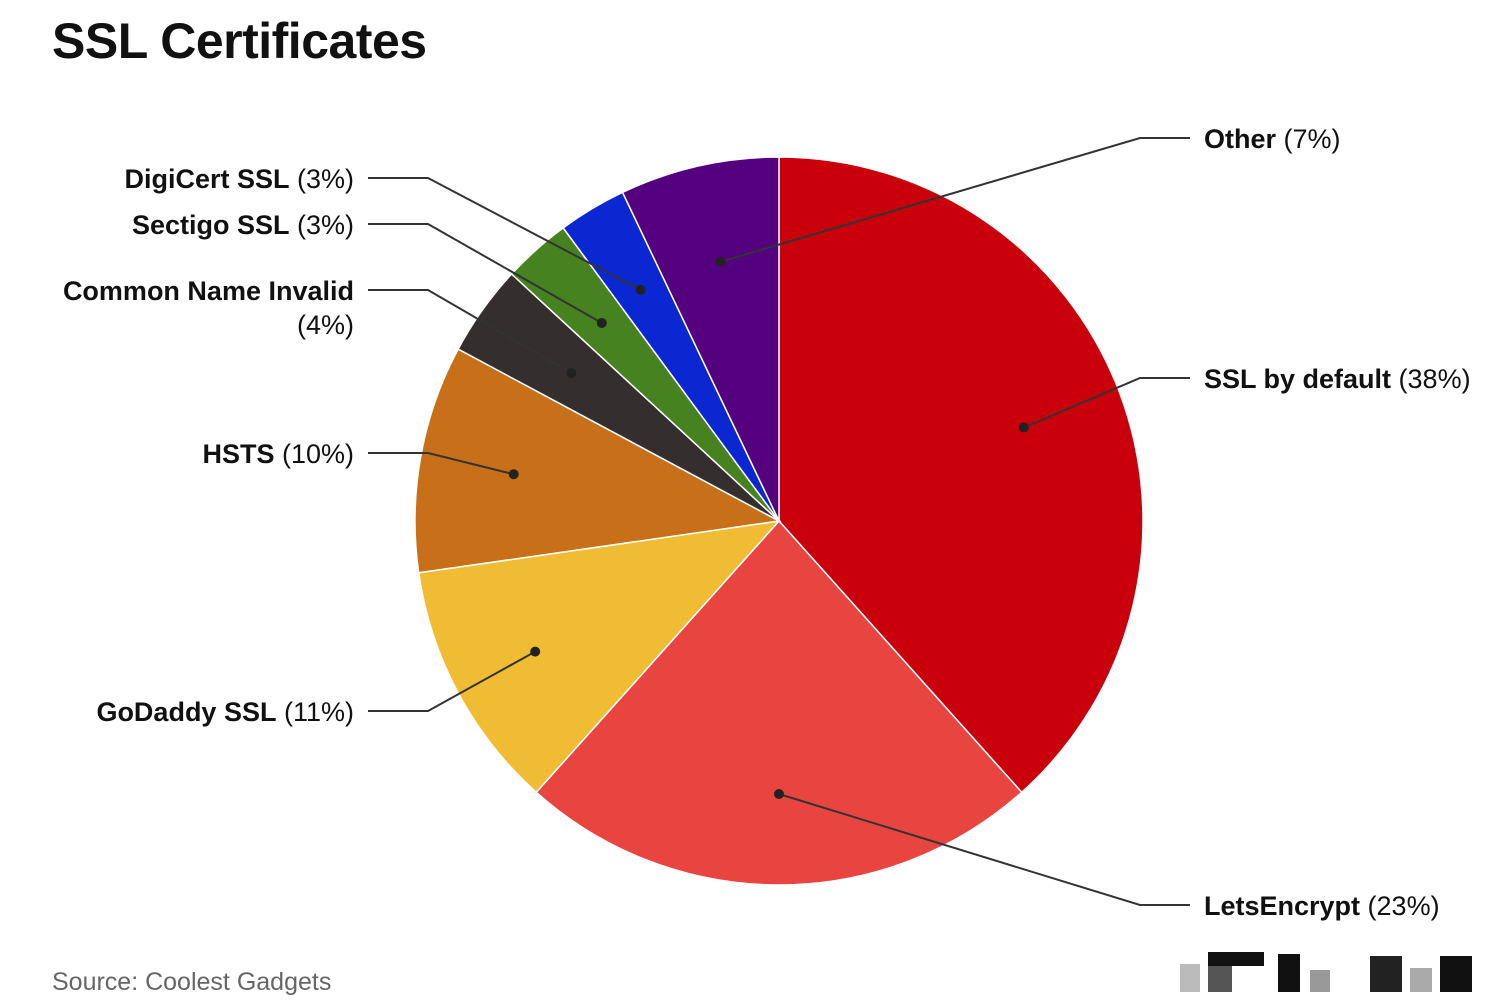 The image size is (1490, 1002). I want to click on pie-slice-letsencrypt, so click(779, 702).